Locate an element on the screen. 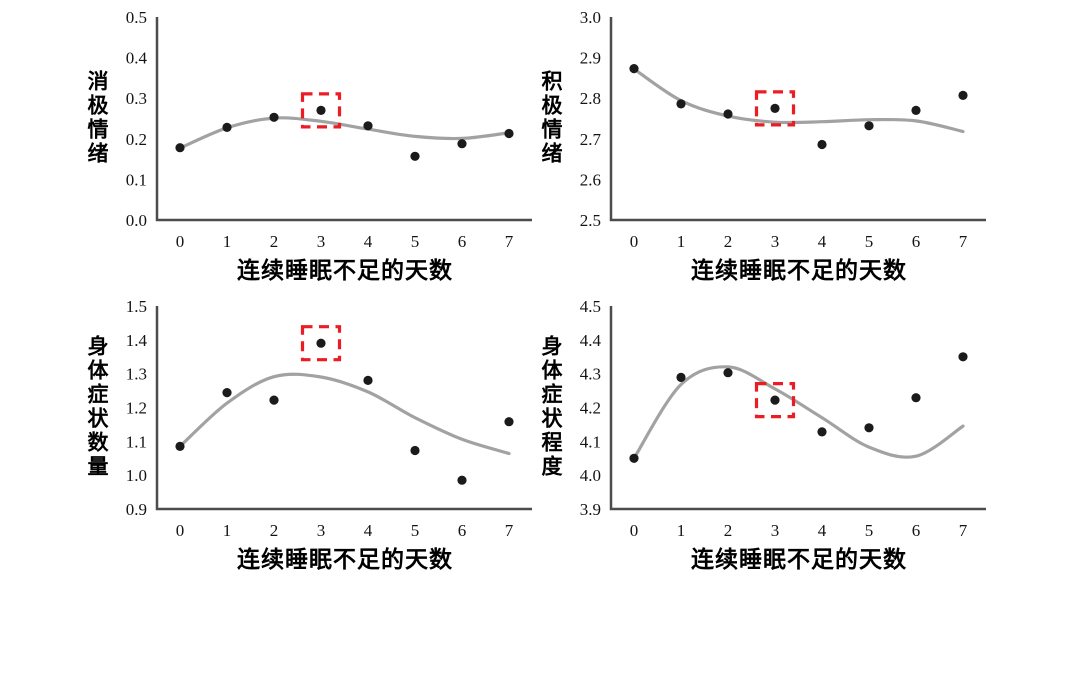 The width and height of the screenshot is (1080, 673). y-tick-label: 0.4 is located at coordinates (137, 58).